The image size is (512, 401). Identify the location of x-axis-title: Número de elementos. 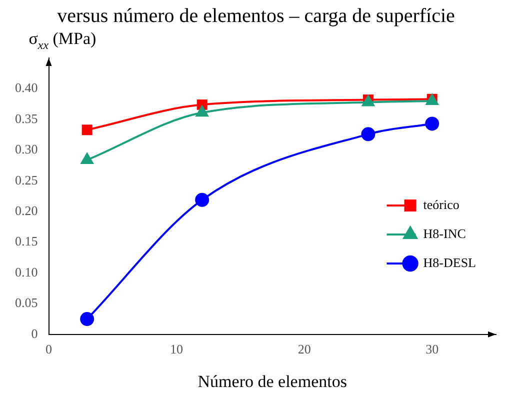
(272, 381).